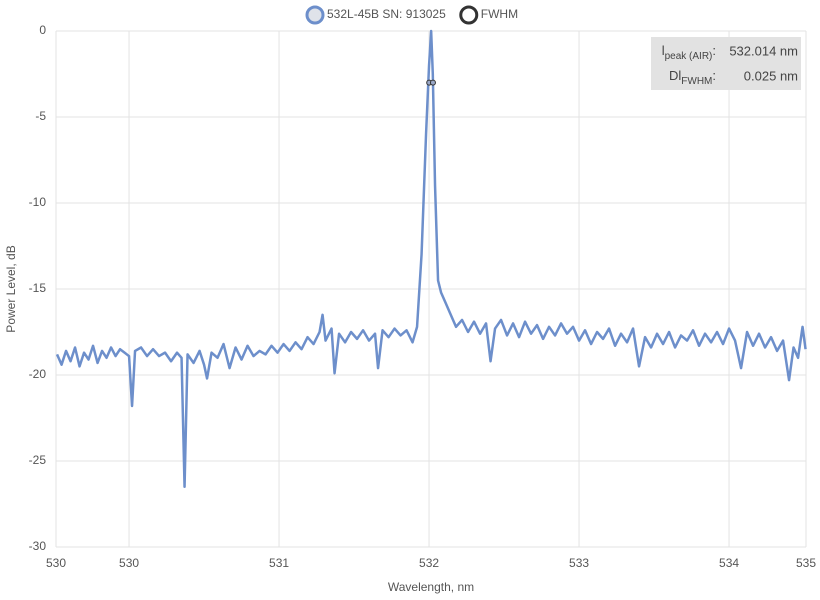 This screenshot has width=820, height=600. I want to click on x-axis-label: Wavelength, nm, so click(431, 587).